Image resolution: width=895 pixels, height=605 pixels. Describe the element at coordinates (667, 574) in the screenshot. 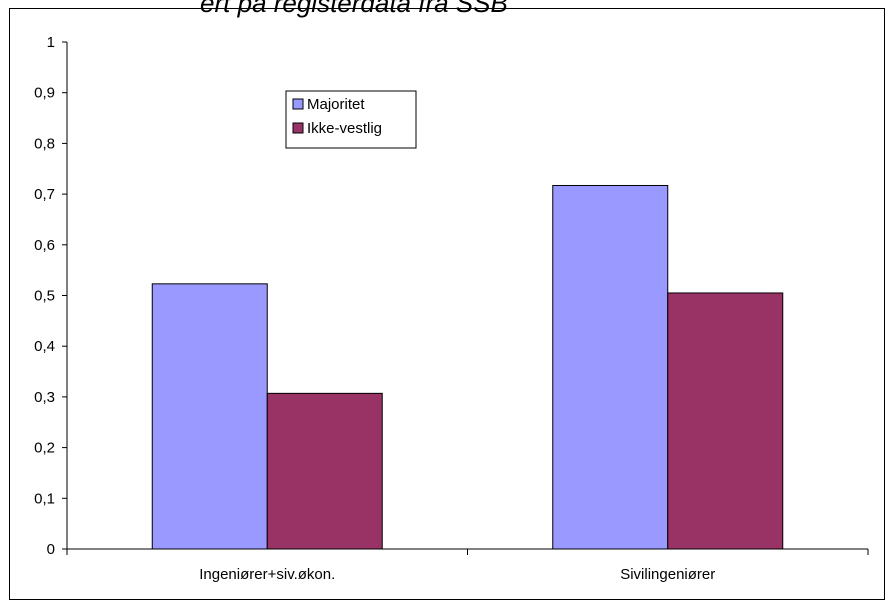

I see `x-tick-label: Sivilingeniører` at that location.